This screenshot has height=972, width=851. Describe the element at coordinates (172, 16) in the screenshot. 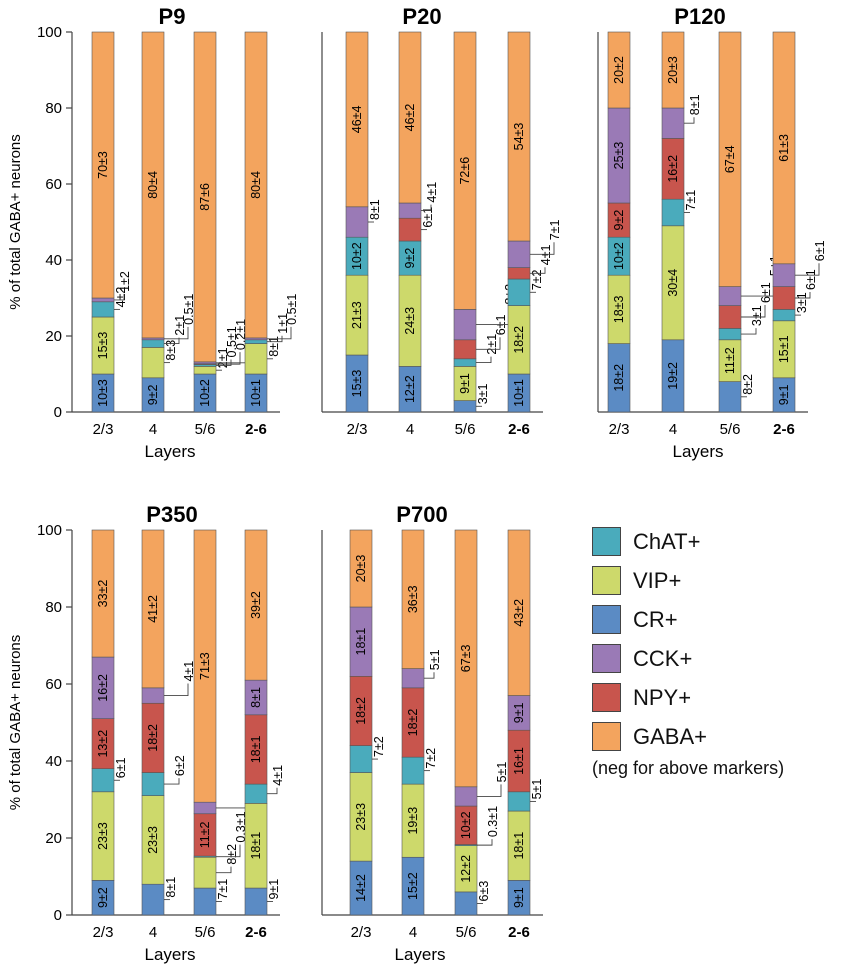

I see `panel-title: P9` at that location.